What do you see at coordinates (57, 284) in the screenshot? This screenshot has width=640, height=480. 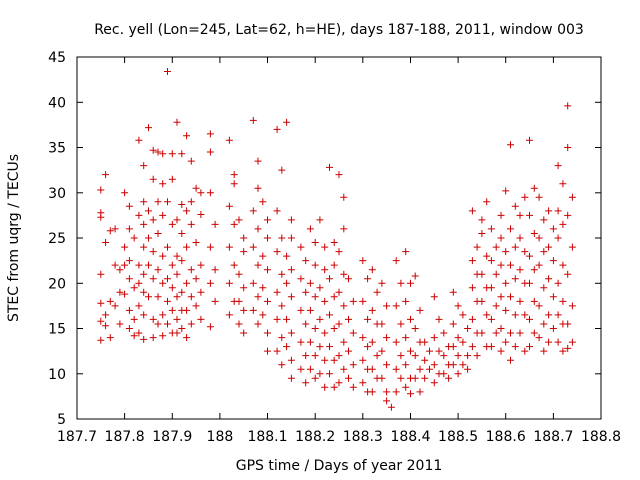 I see `y-tick-label: 20` at bounding box center [57, 284].